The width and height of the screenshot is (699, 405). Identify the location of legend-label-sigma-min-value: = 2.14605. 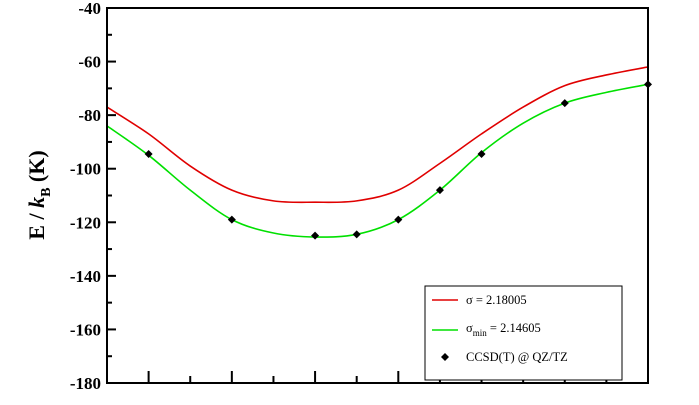
(514, 328).